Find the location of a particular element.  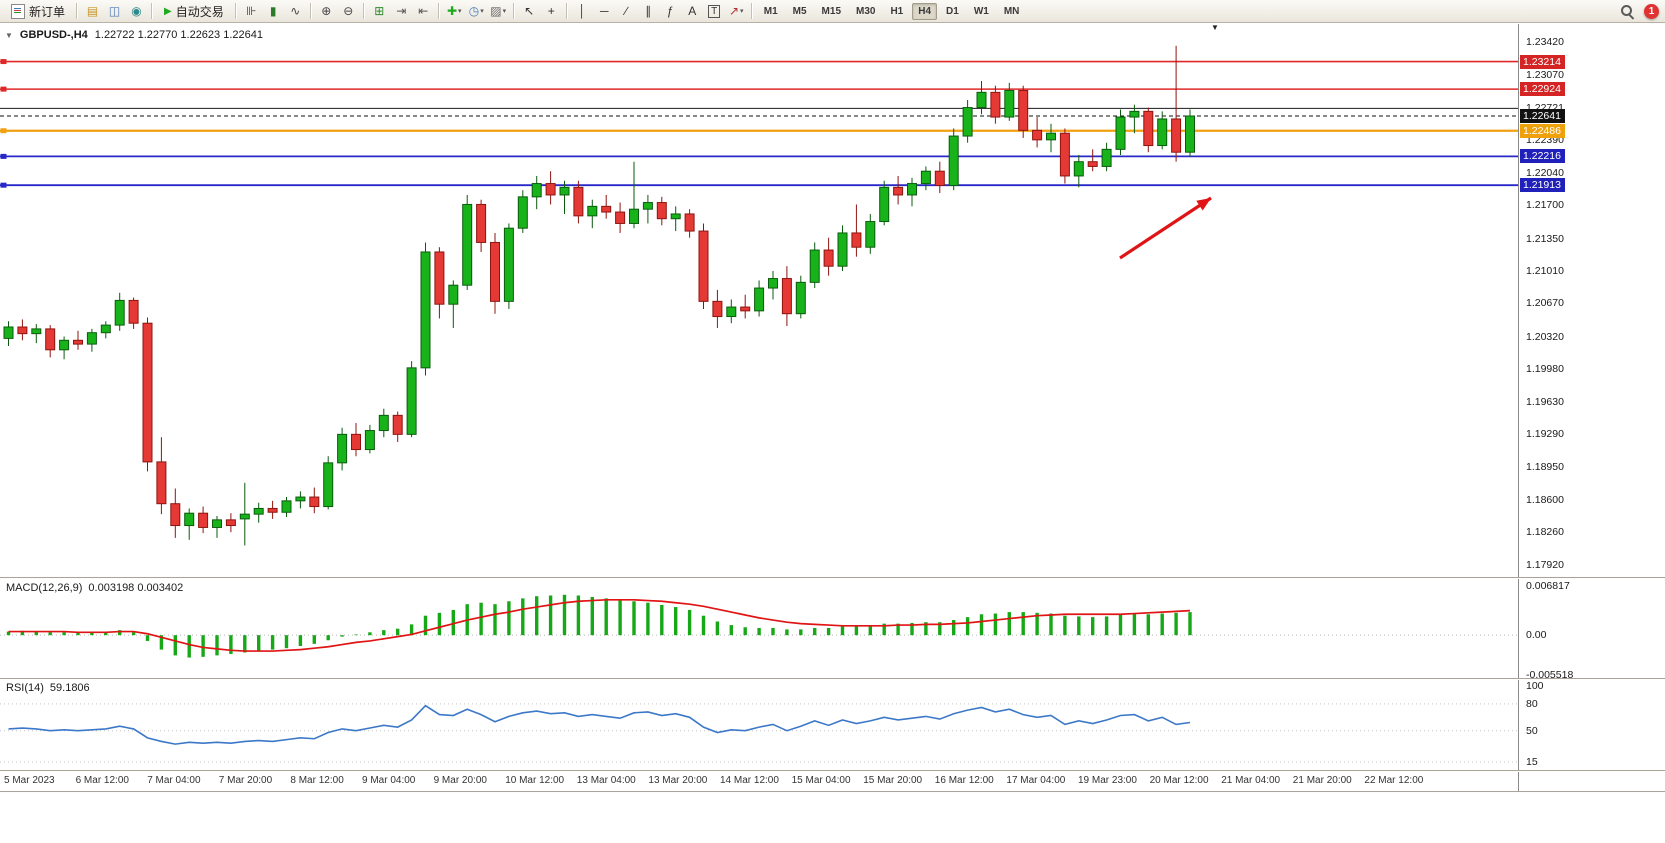

auto-scroll-icon-glyph: ⇥ is located at coordinates (401, 11).